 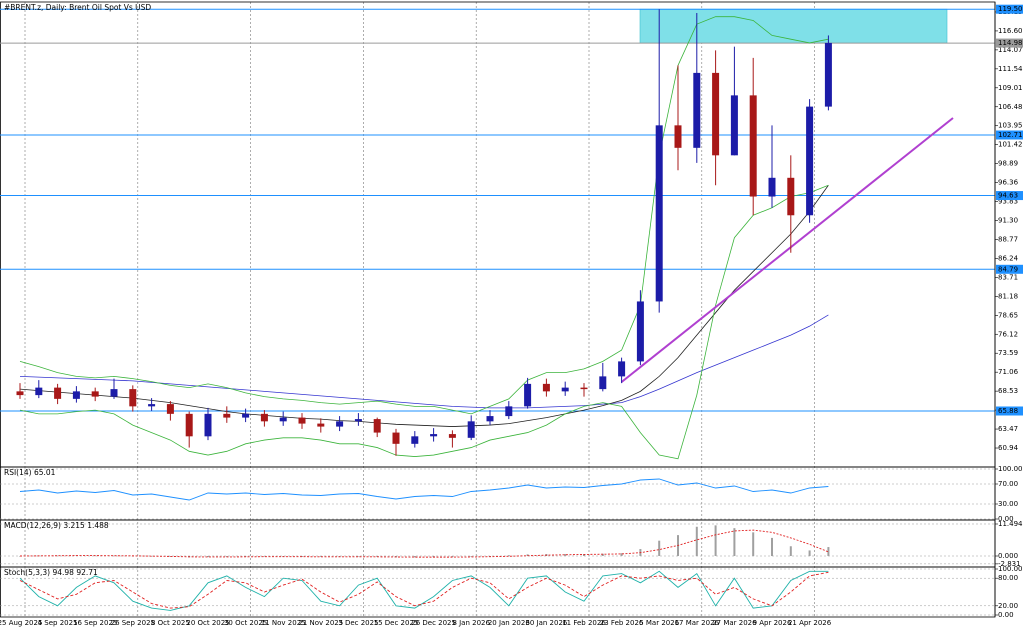 I want to click on panel-title: MACD(12,26,9) 3.215 1.488, so click(x=56, y=525).